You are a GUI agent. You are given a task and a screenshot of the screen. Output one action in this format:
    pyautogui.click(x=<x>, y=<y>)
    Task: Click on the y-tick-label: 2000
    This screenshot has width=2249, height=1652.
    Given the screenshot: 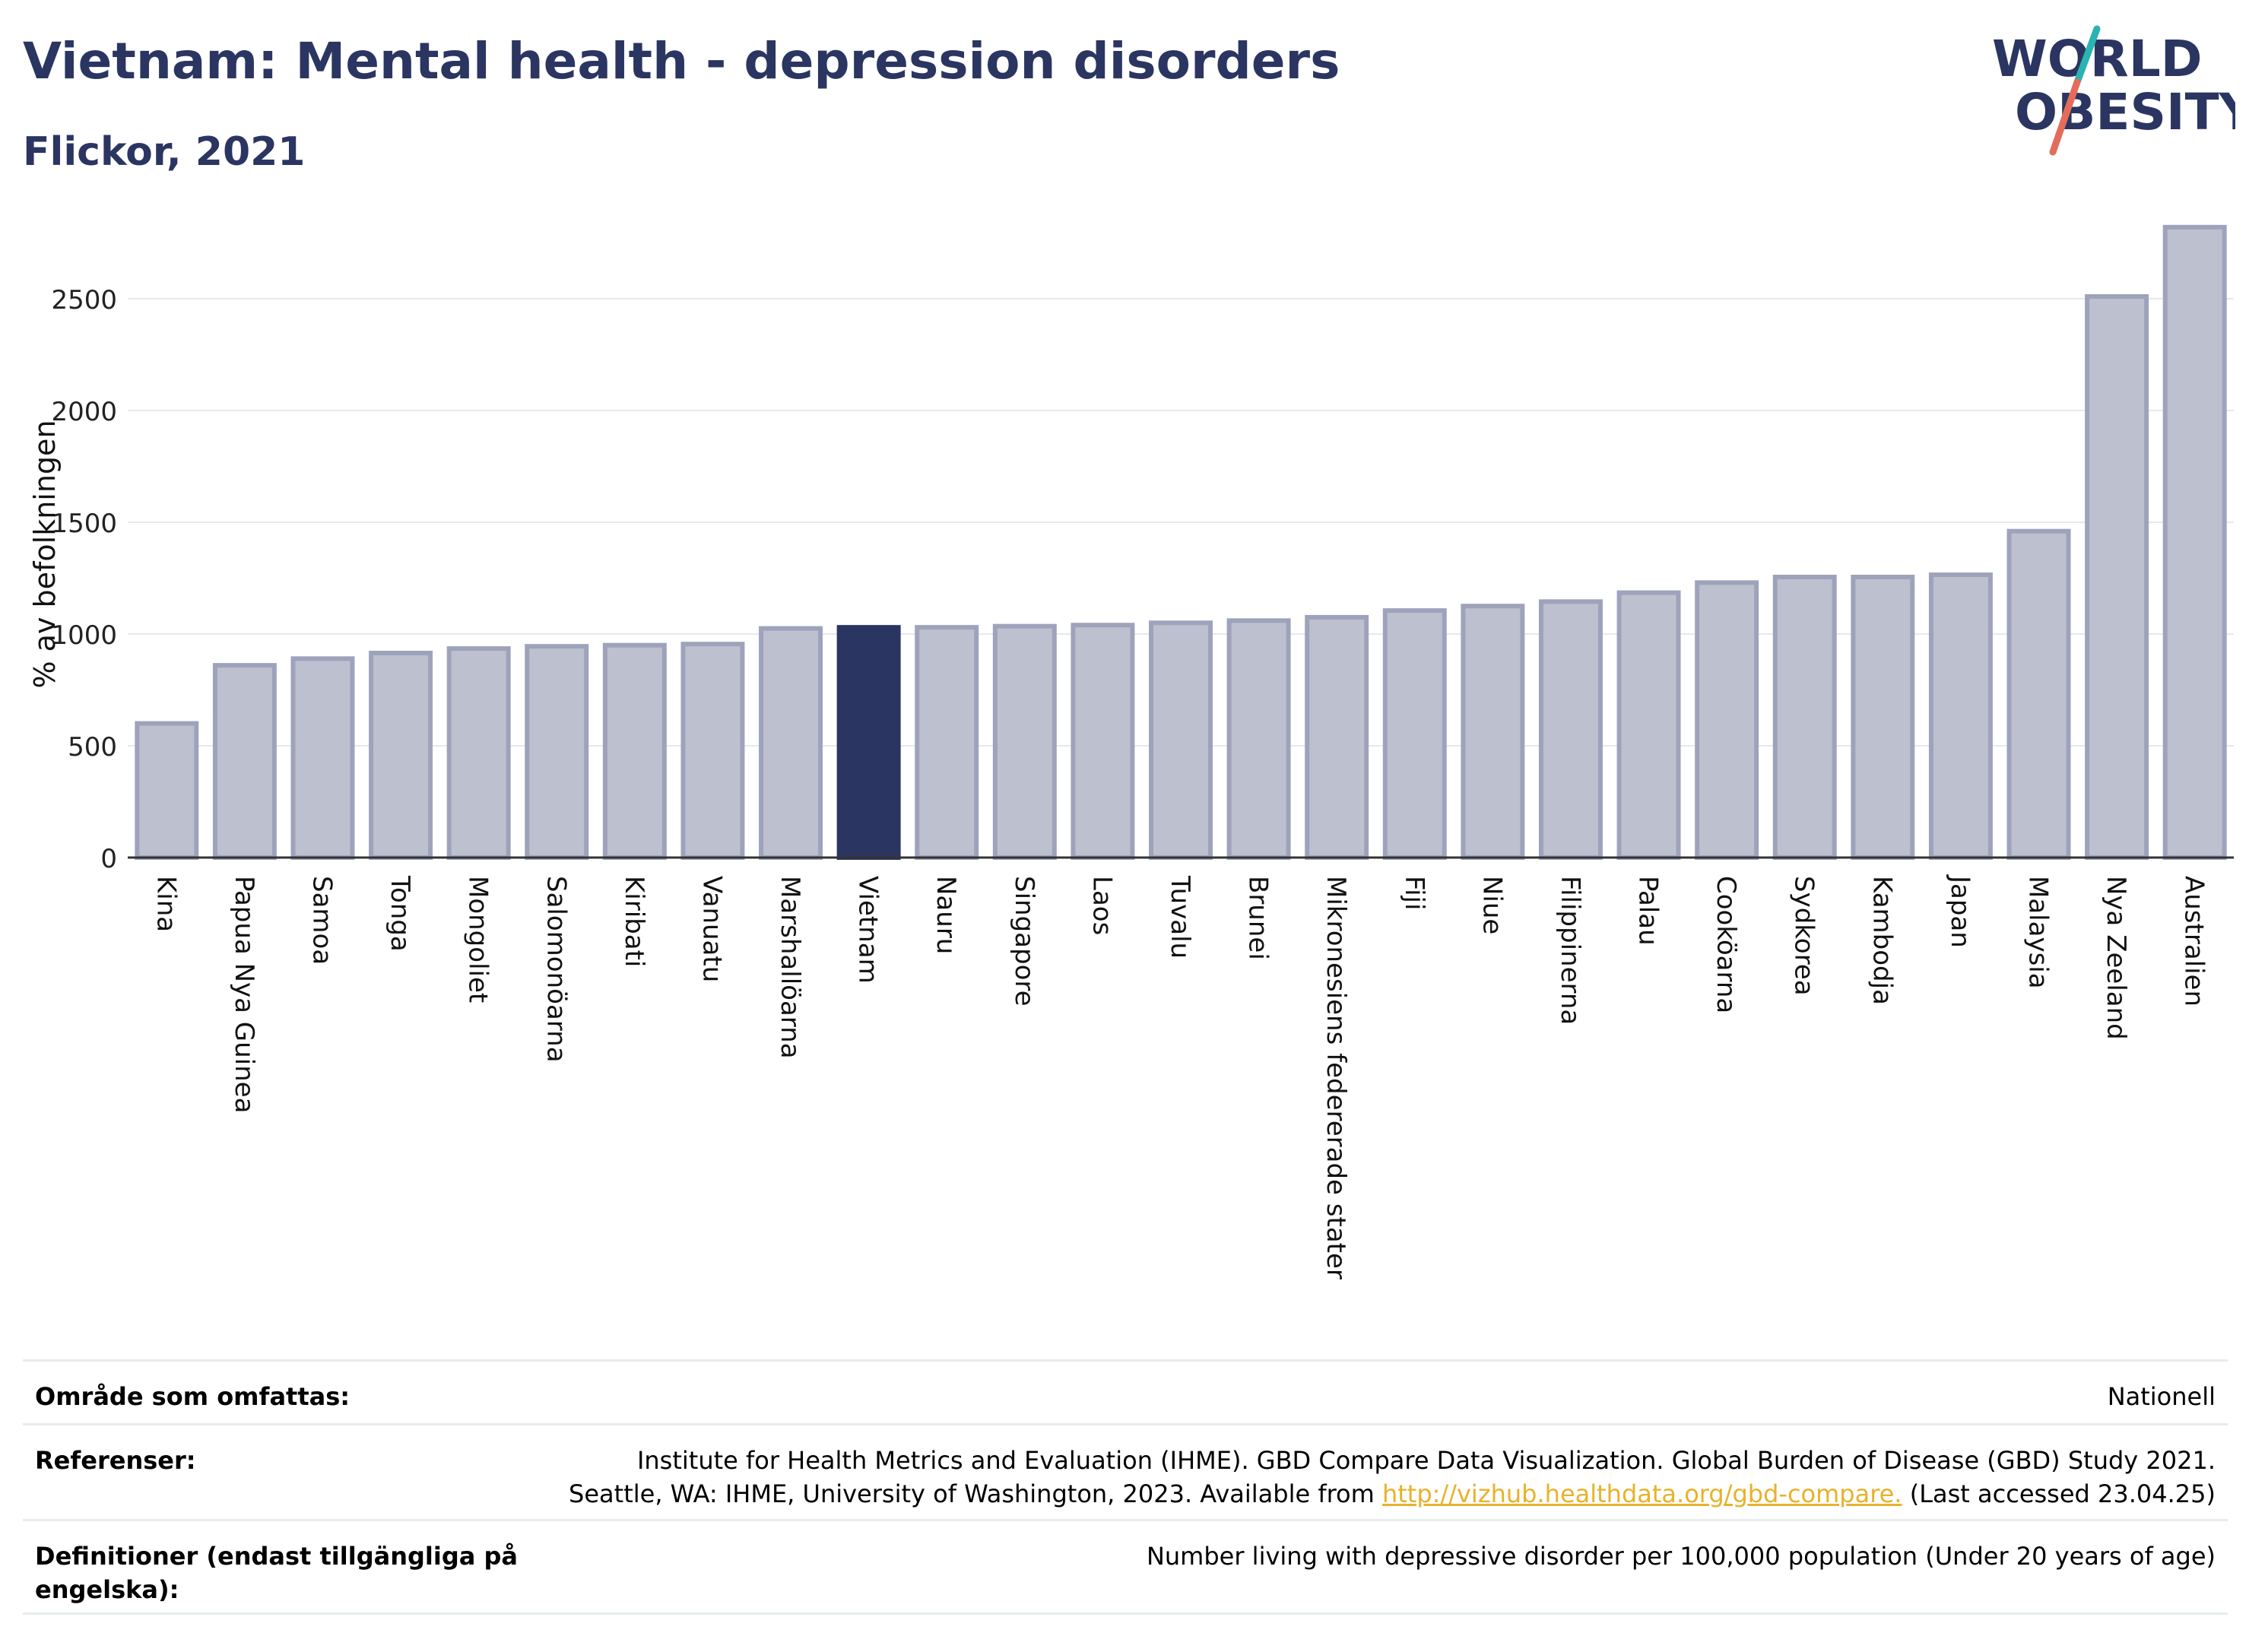 What is the action you would take?
    pyautogui.click(x=84, y=412)
    